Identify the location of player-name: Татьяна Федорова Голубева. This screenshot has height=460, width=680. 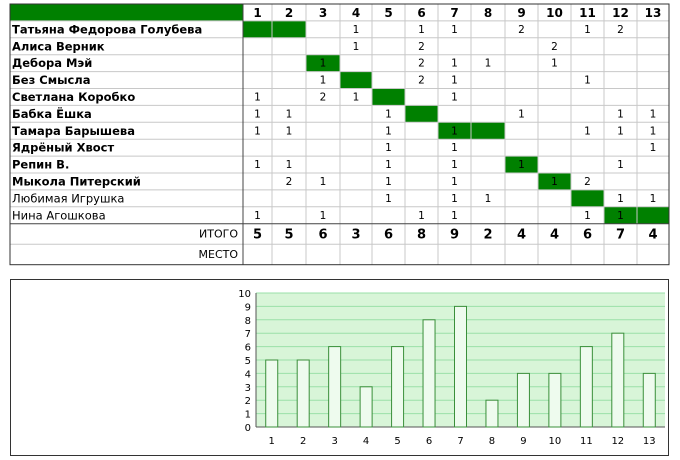
(107, 29).